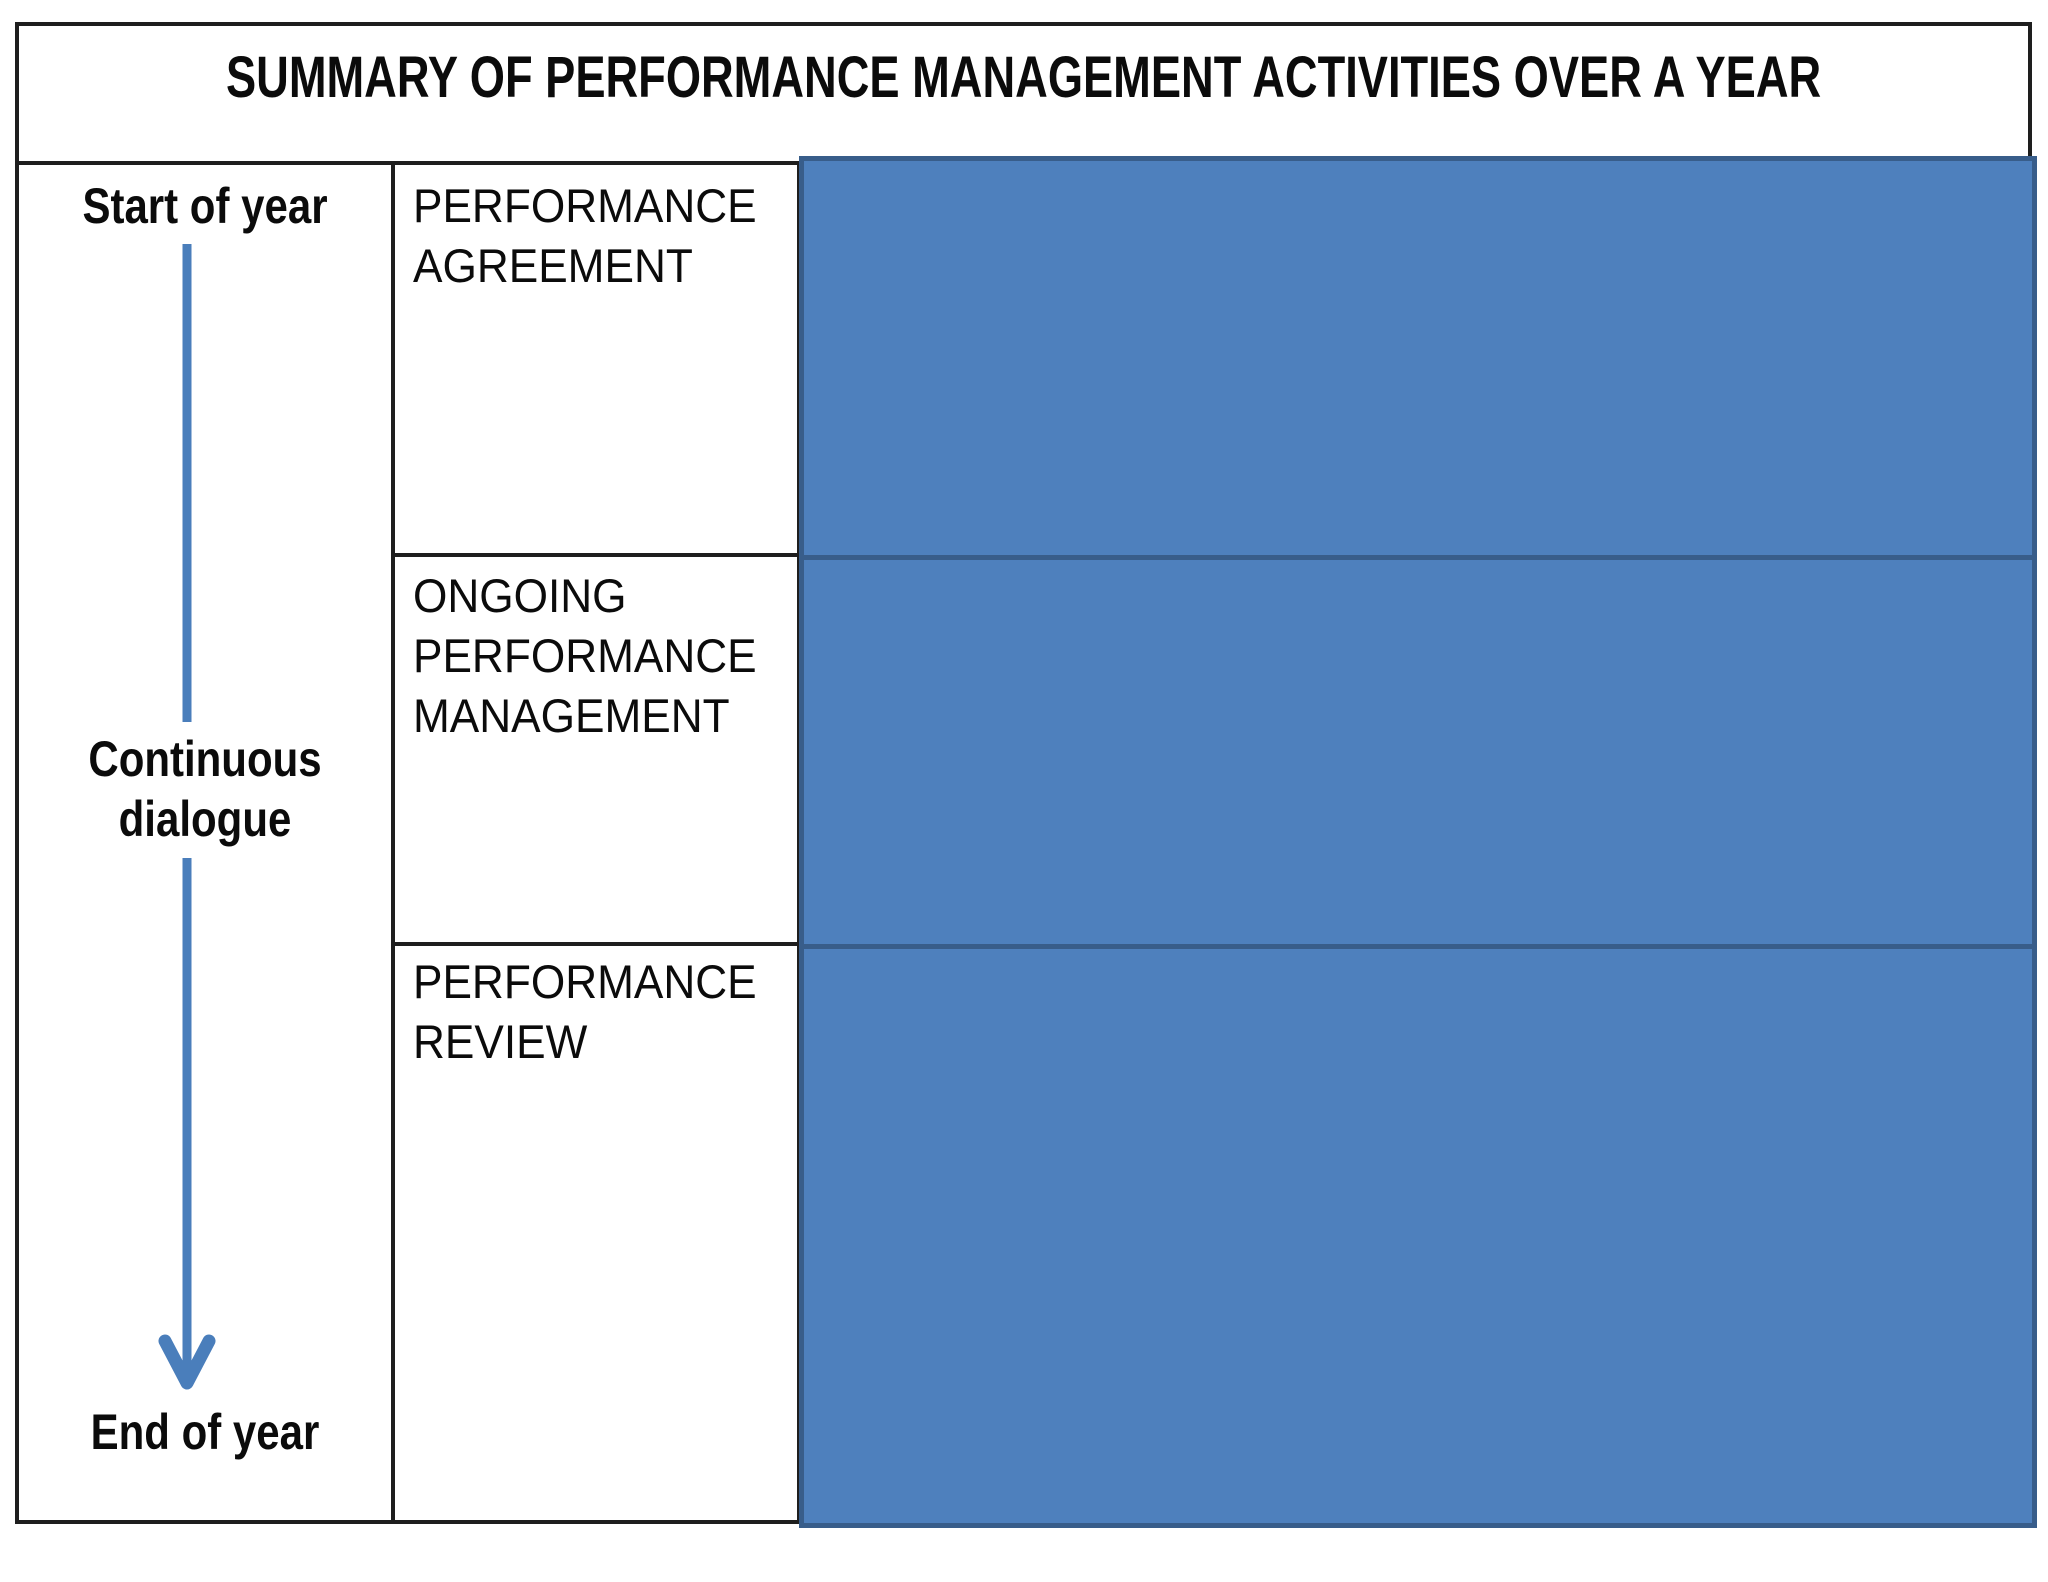 Image resolution: width=2048 pixels, height=1582 pixels. I want to click on start-of-year-label: Start of year, so click(205, 206).